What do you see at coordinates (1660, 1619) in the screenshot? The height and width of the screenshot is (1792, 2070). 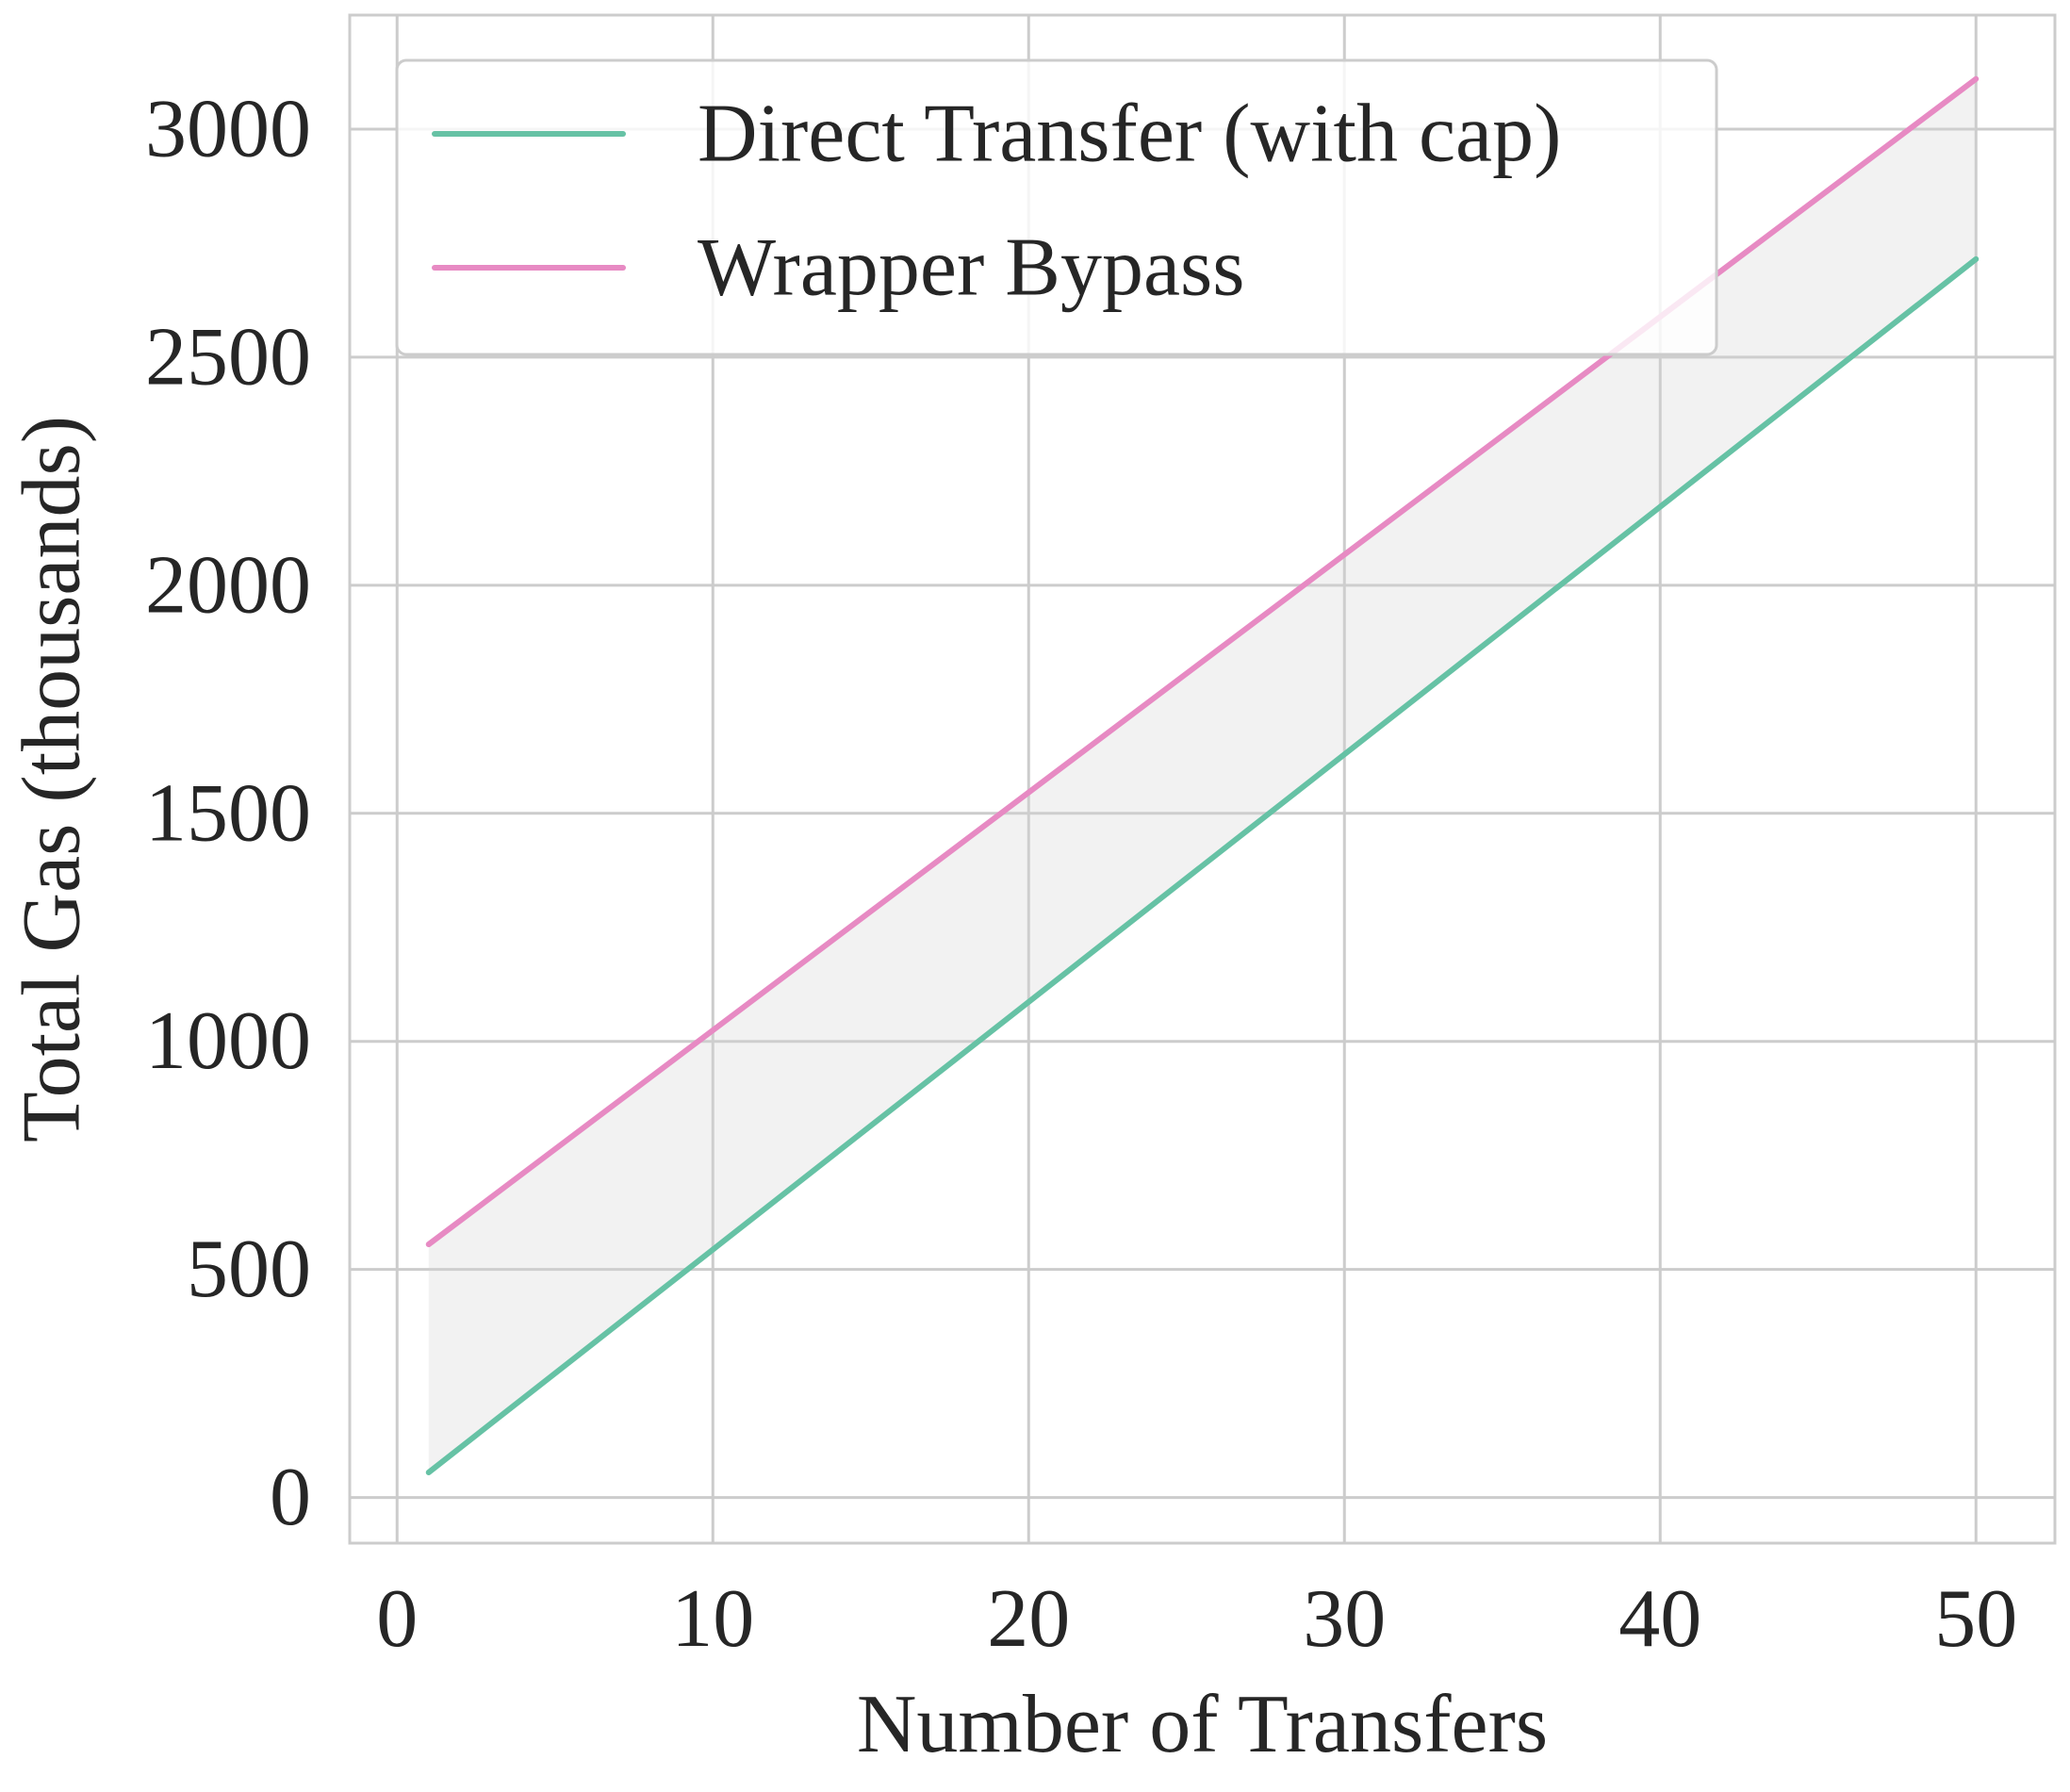 I see `x-tick-label: 40` at bounding box center [1660, 1619].